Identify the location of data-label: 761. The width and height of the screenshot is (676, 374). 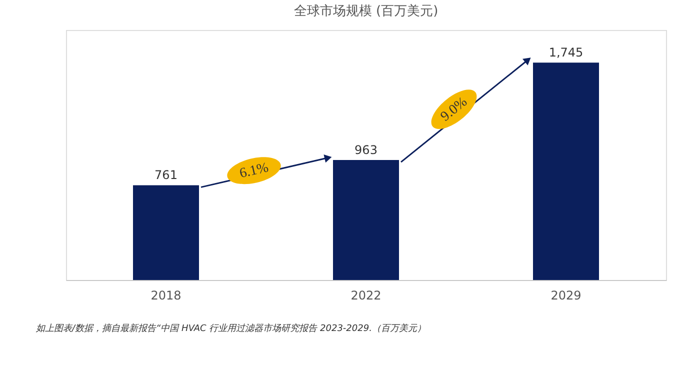
(166, 175).